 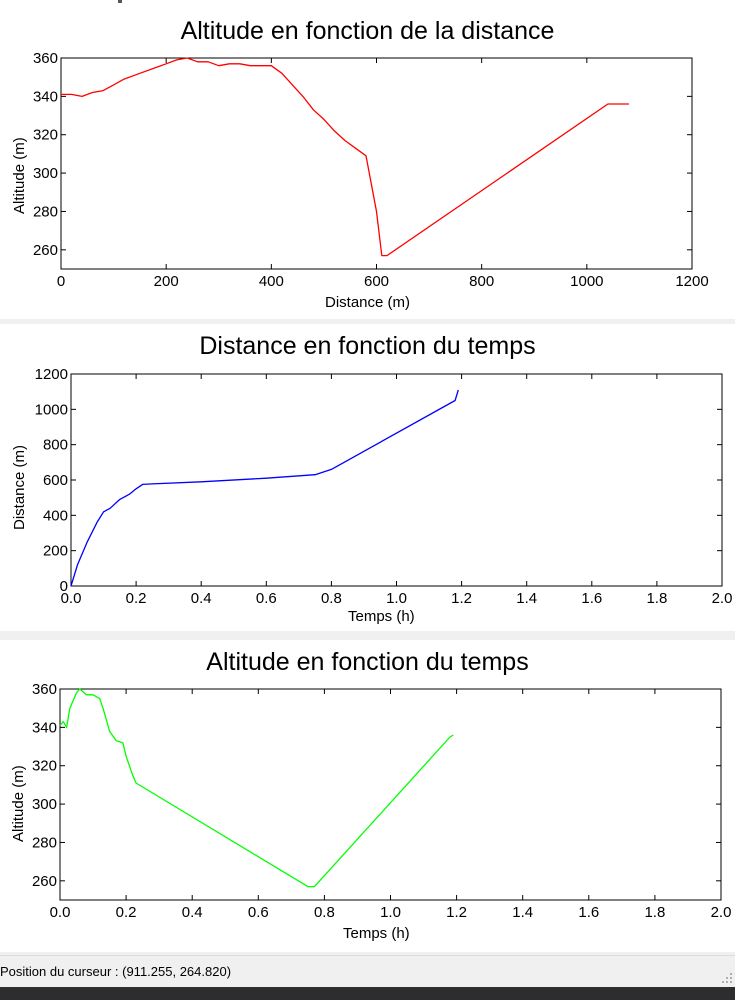 What do you see at coordinates (55, 515) in the screenshot?
I see `y-tick-label: 400` at bounding box center [55, 515].